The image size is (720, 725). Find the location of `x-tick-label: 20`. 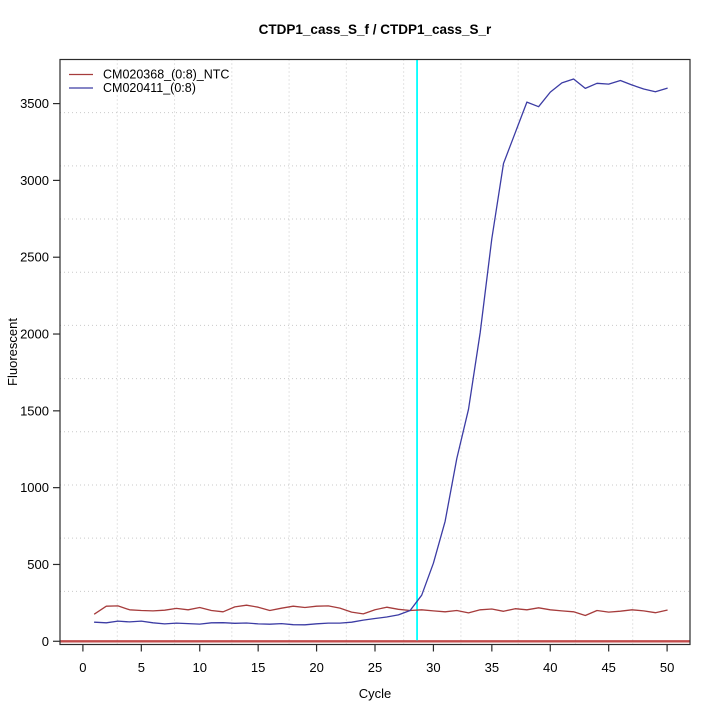

x-tick-label: 20 is located at coordinates (316, 667).